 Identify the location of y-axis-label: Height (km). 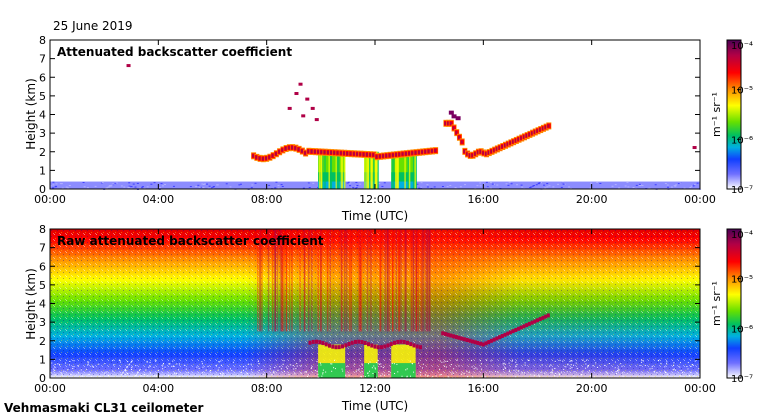
(31, 303).